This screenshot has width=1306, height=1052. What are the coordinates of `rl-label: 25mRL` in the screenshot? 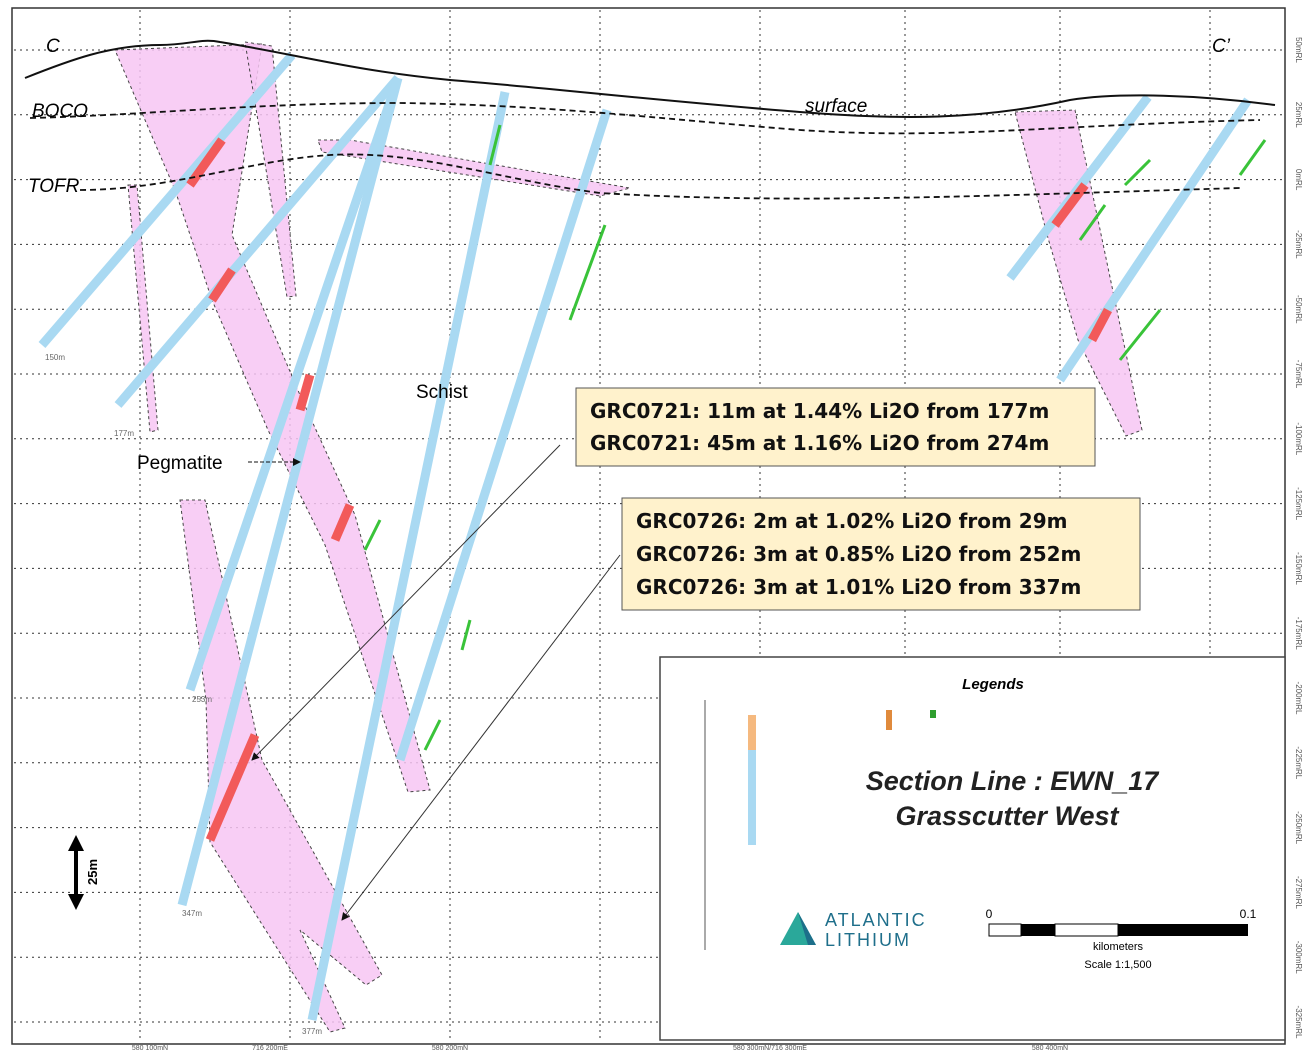 It's located at (1298, 115).